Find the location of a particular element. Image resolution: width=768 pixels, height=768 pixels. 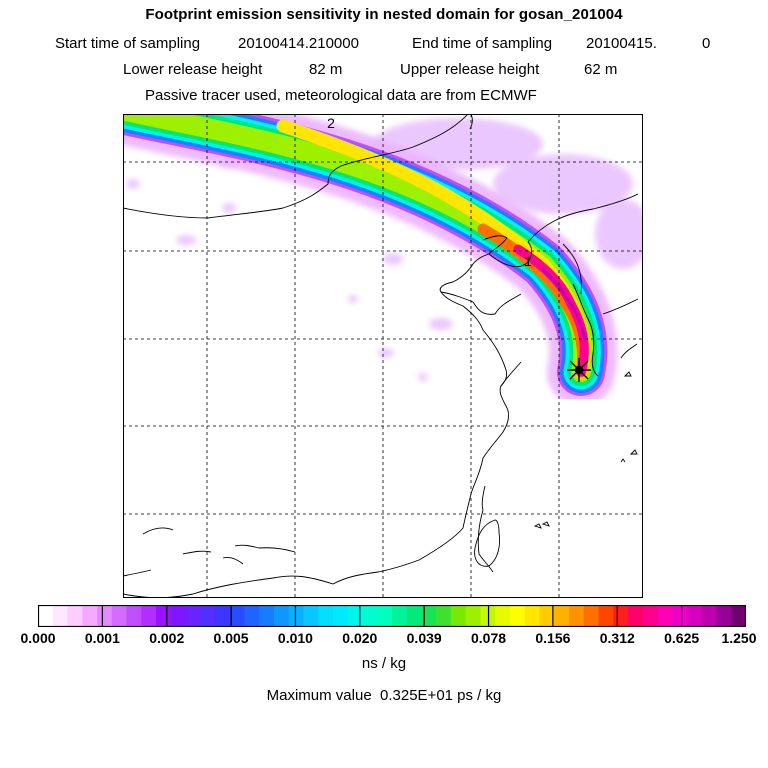

upper-height-label: Upper release height is located at coordinates (470, 69).